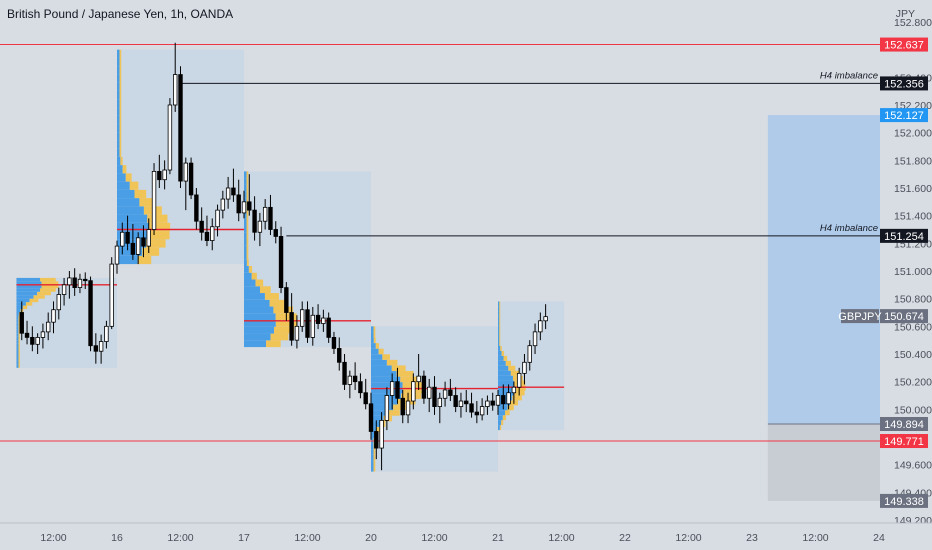  What do you see at coordinates (913, 23) in the screenshot?
I see `price-tick-label: 152.800` at bounding box center [913, 23].